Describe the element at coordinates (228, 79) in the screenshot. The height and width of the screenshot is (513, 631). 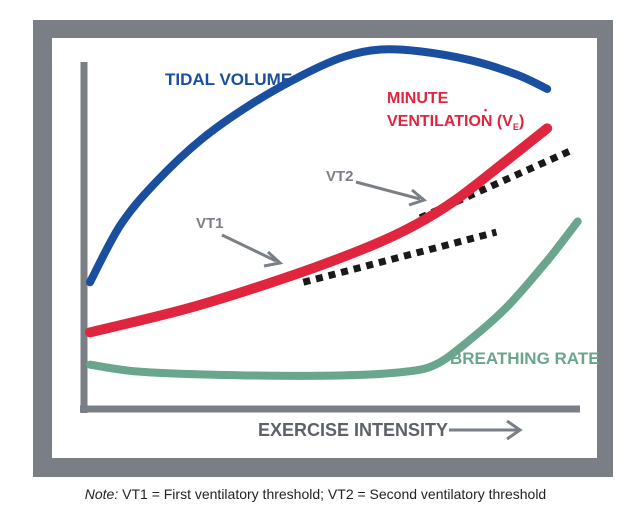
I see `tidal-volume-label: TIDAL VOLUME` at that location.